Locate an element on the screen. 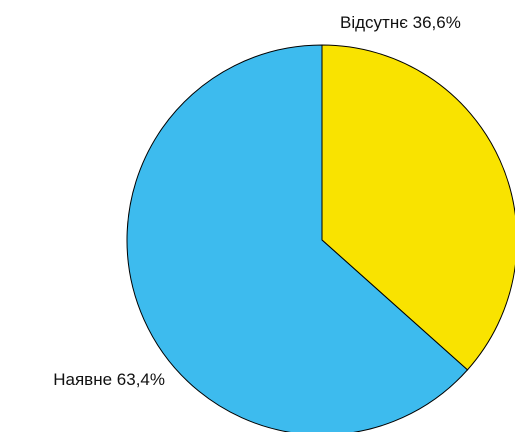 This screenshot has height=432, width=515. slice-value: 63,4% is located at coordinates (141, 379).